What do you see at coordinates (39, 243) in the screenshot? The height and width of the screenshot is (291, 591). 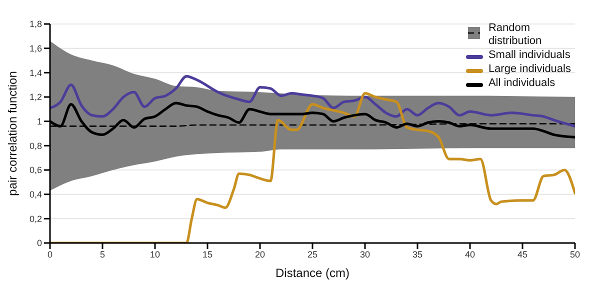 I see `y-tick-label: 0` at bounding box center [39, 243].